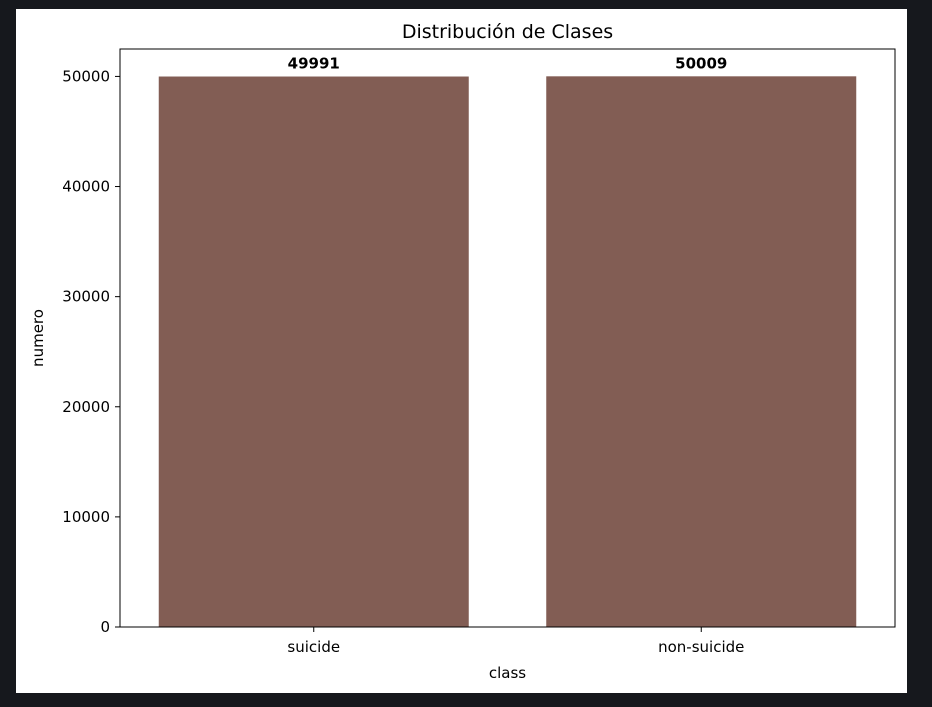 This screenshot has width=932, height=707. I want to click on y-tick-label: 50000, so click(86, 76).